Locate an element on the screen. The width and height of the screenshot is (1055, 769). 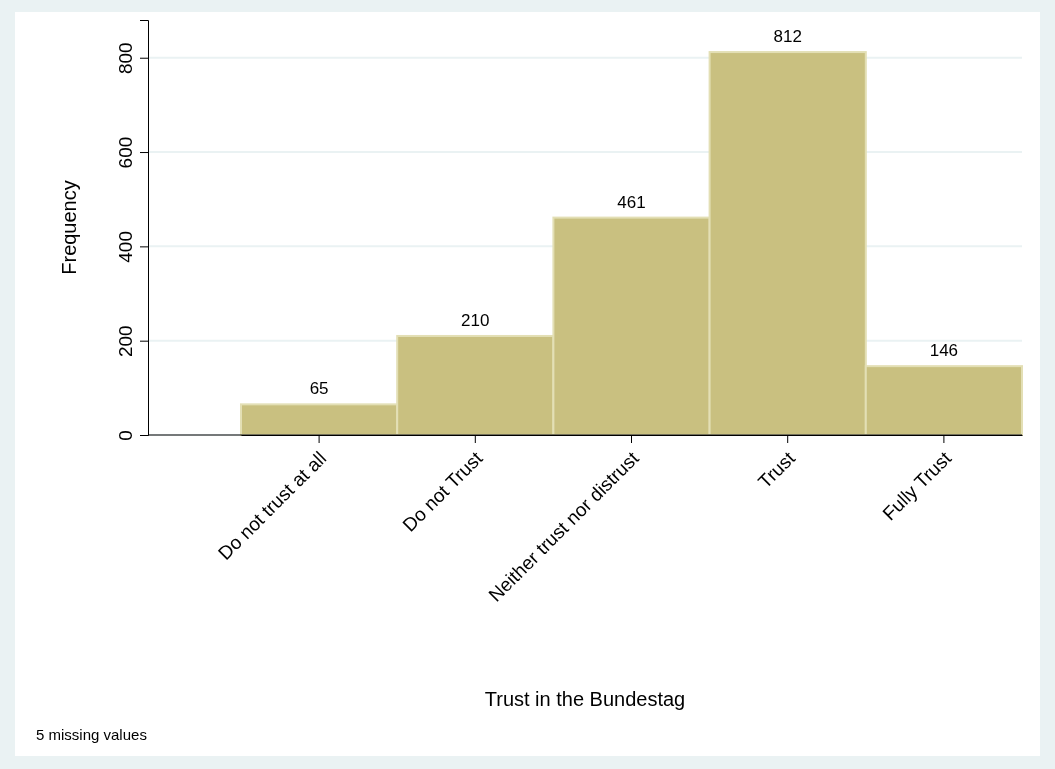
y-tick-label: 400 is located at coordinates (125, 247).